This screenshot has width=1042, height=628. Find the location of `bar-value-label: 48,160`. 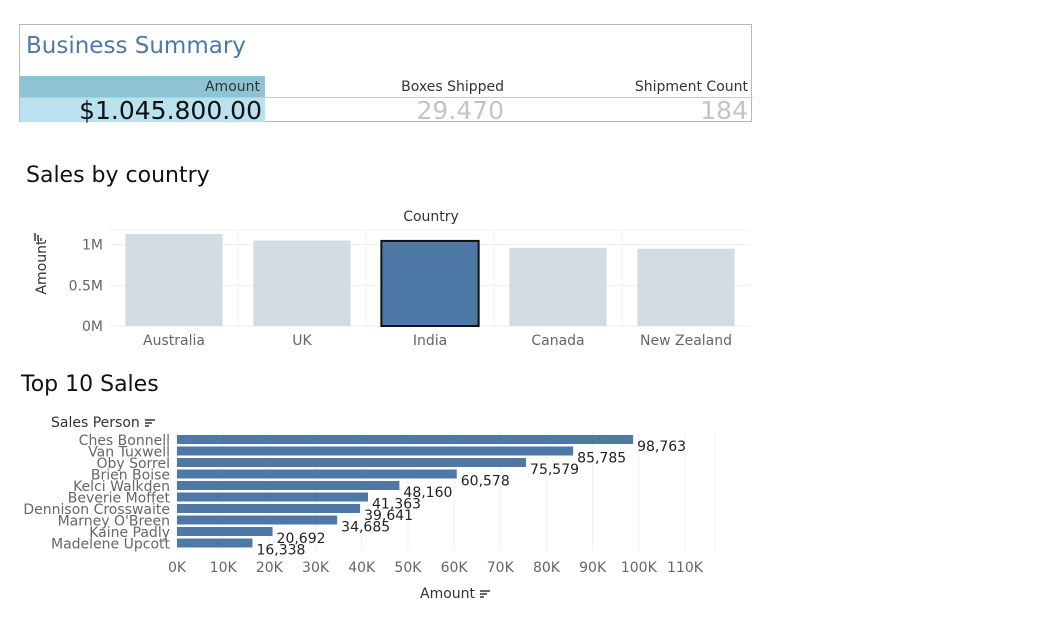

bar-value-label: 48,160 is located at coordinates (427, 493).